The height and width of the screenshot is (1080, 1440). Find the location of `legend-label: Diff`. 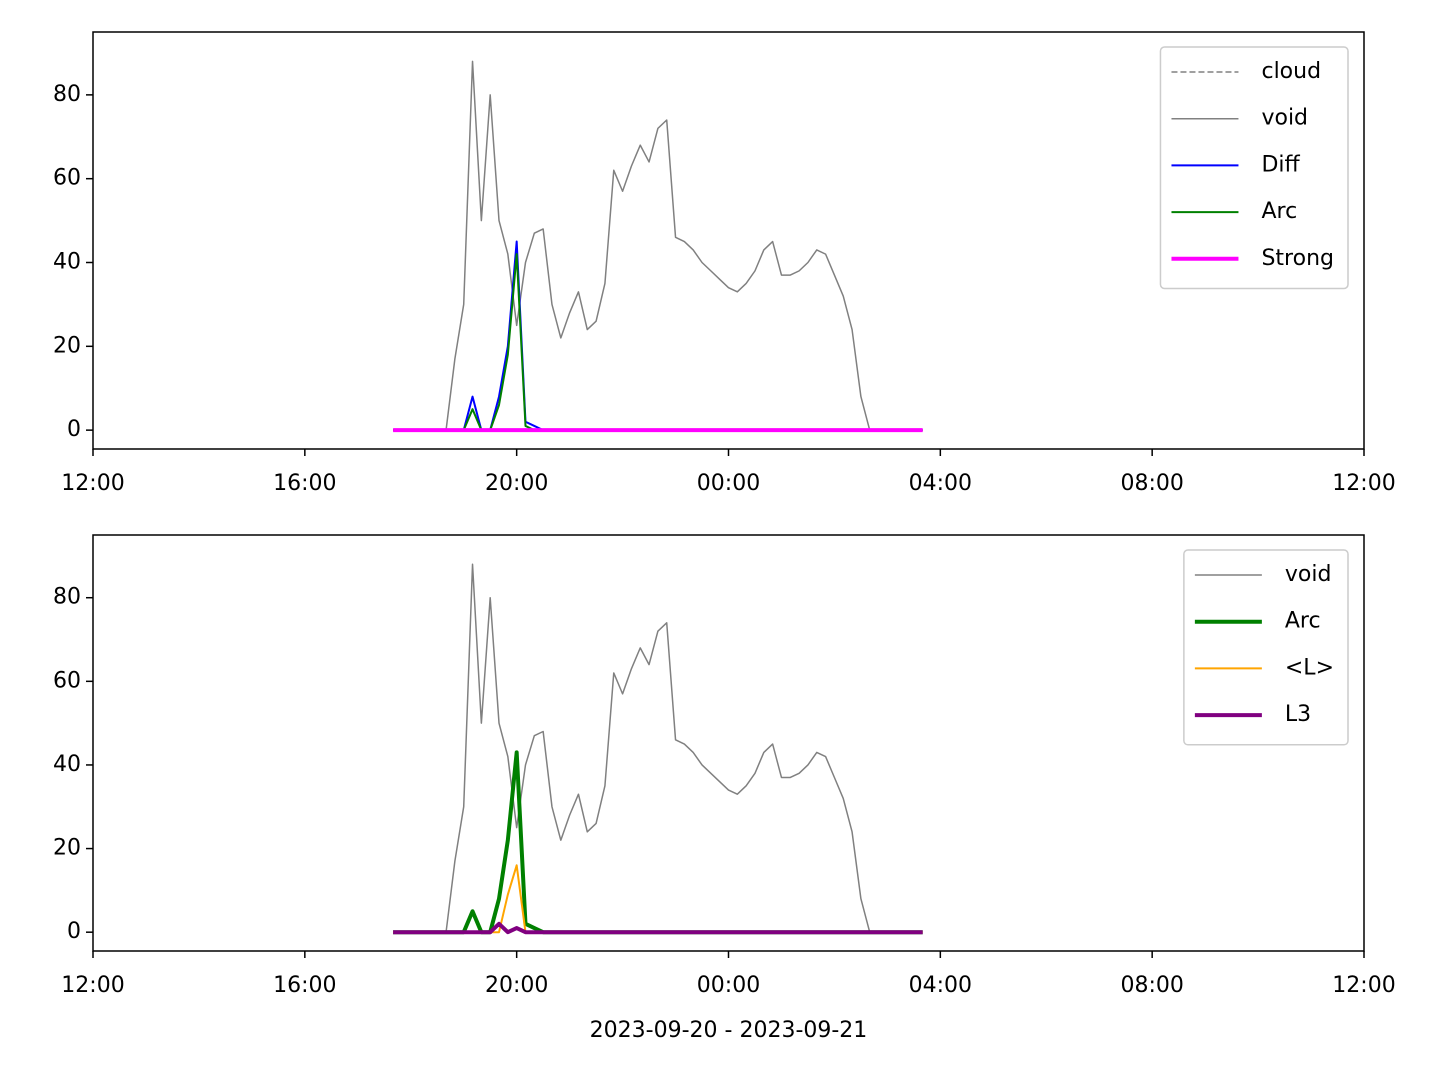

legend-label: Diff is located at coordinates (1280, 164).